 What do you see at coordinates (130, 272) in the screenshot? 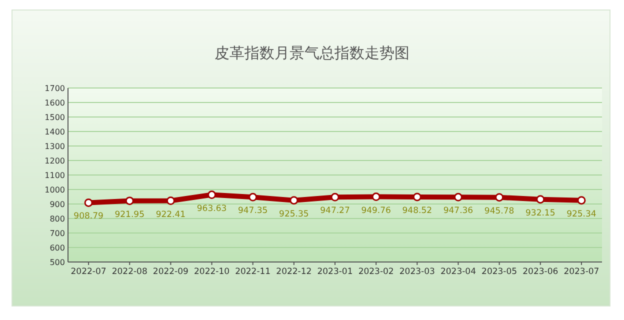
I see `x-tick-label: 2022-08` at bounding box center [130, 272].